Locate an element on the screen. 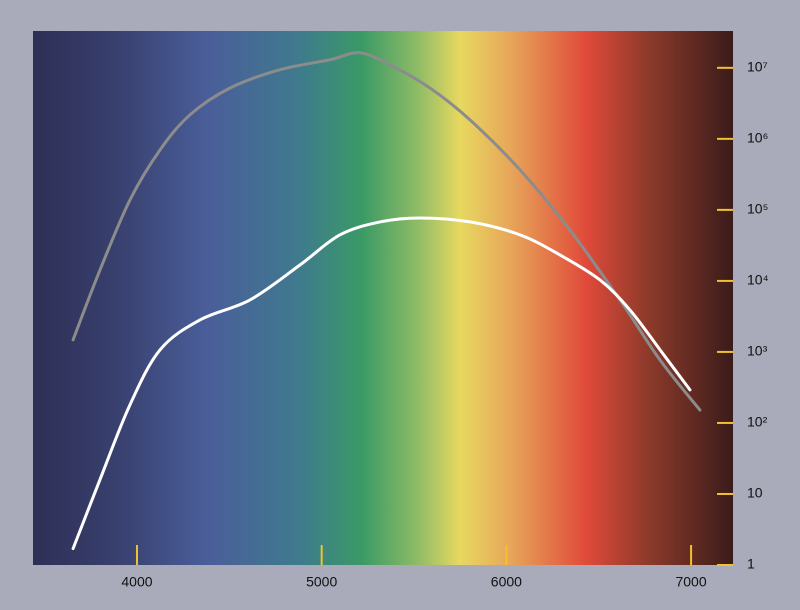  x-tick-label: 7000 is located at coordinates (690, 582).